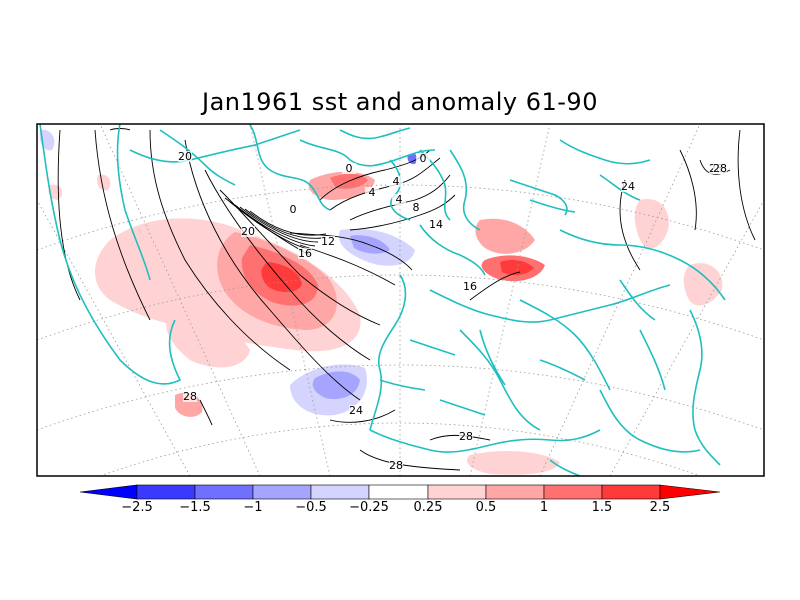 The image size is (800, 600). I want to click on contour-label: 14, so click(436, 224).